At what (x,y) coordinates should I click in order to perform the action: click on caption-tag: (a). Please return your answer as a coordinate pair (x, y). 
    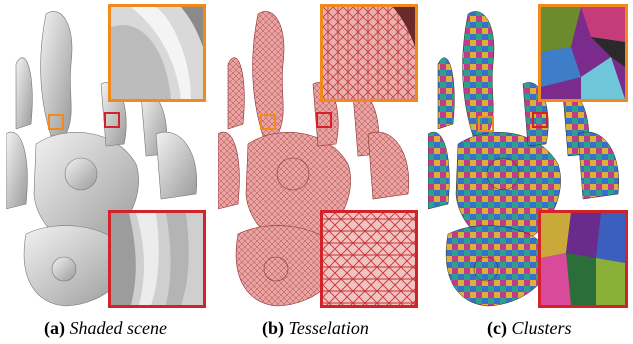
    Looking at the image, I should click on (54, 328).